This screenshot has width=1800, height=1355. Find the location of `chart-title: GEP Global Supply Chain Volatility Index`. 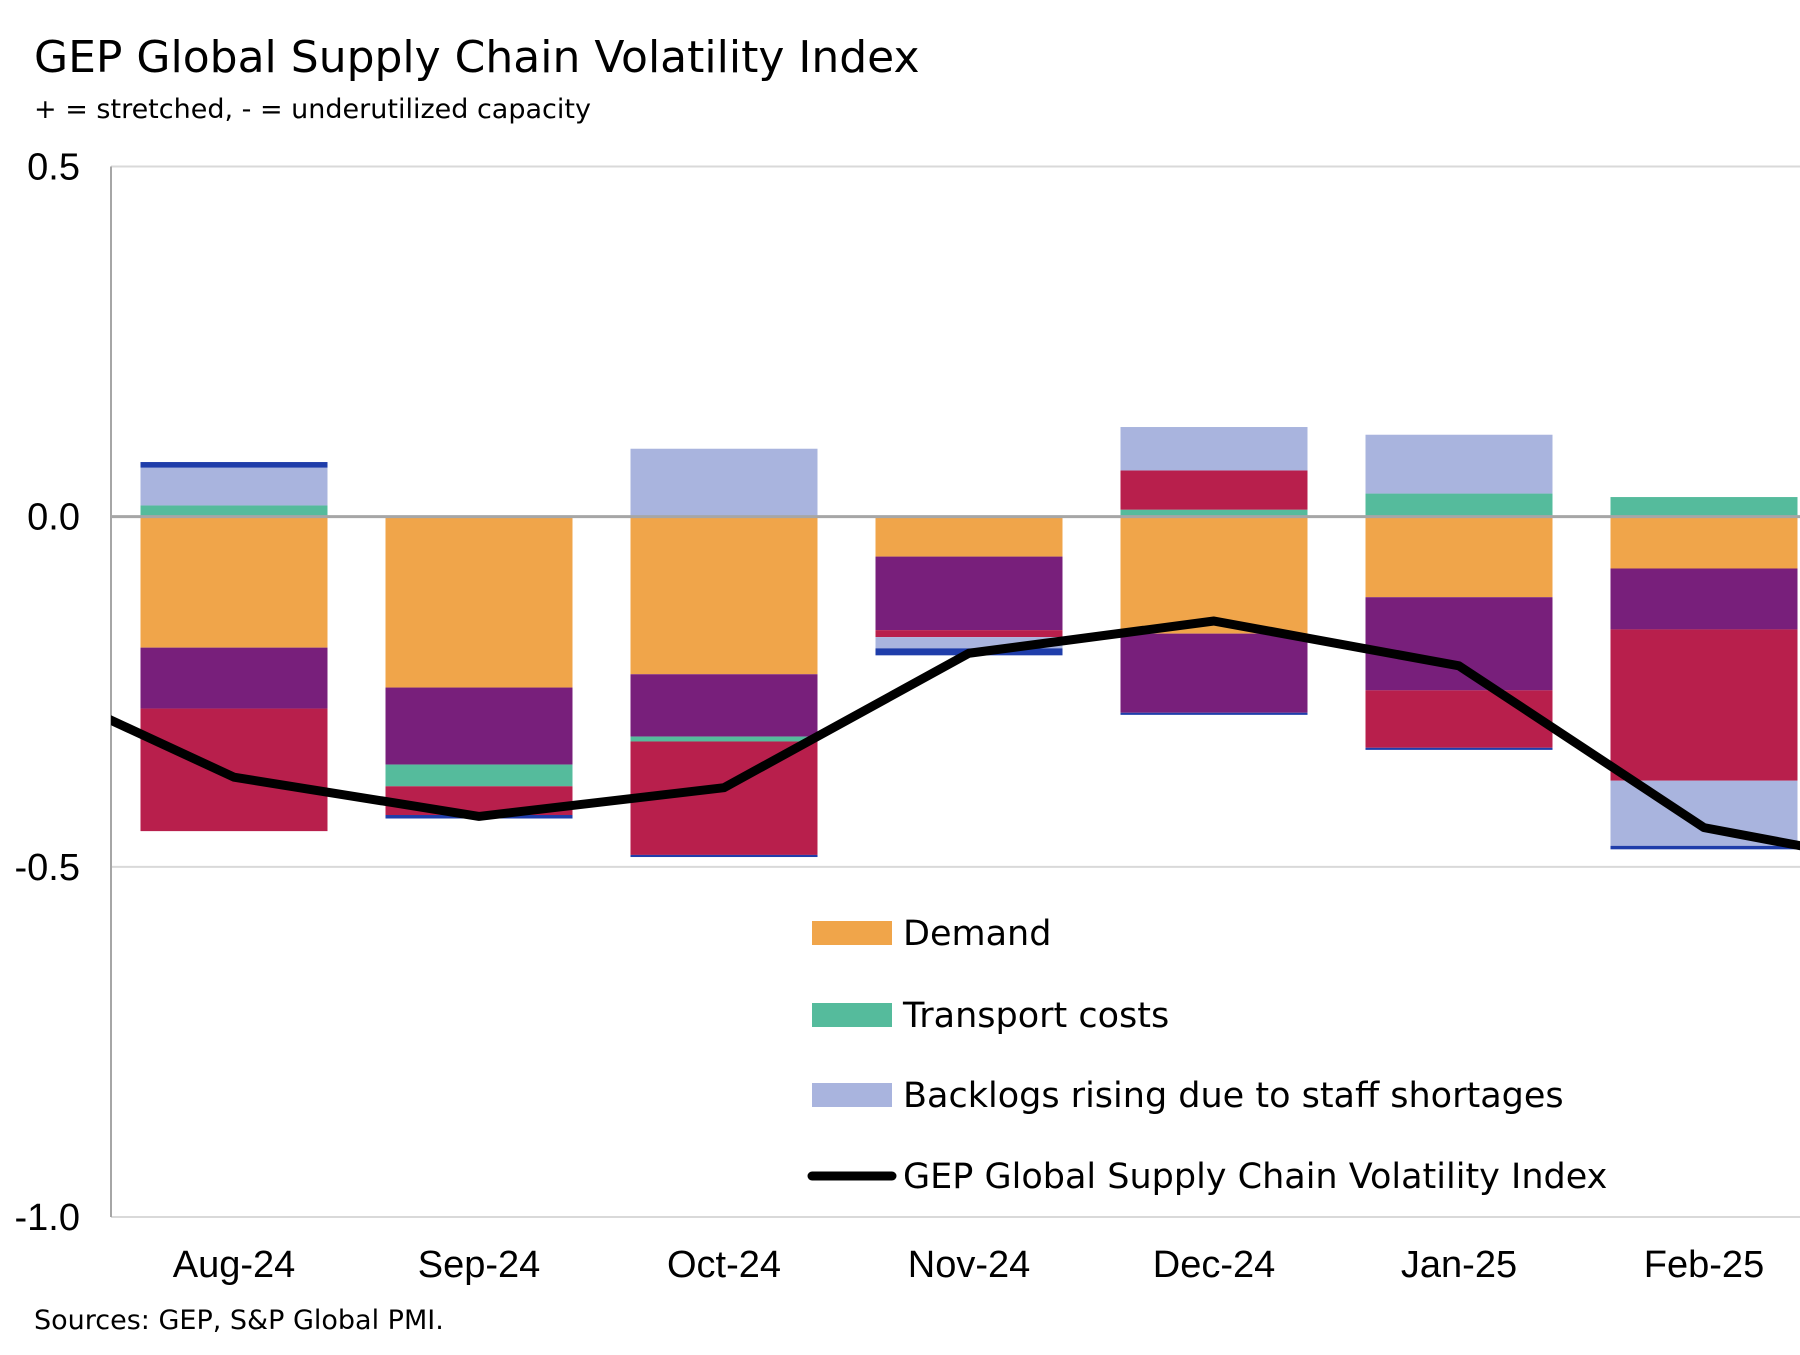

chart-title: GEP Global Supply Chain Volatility Index is located at coordinates (476, 57).